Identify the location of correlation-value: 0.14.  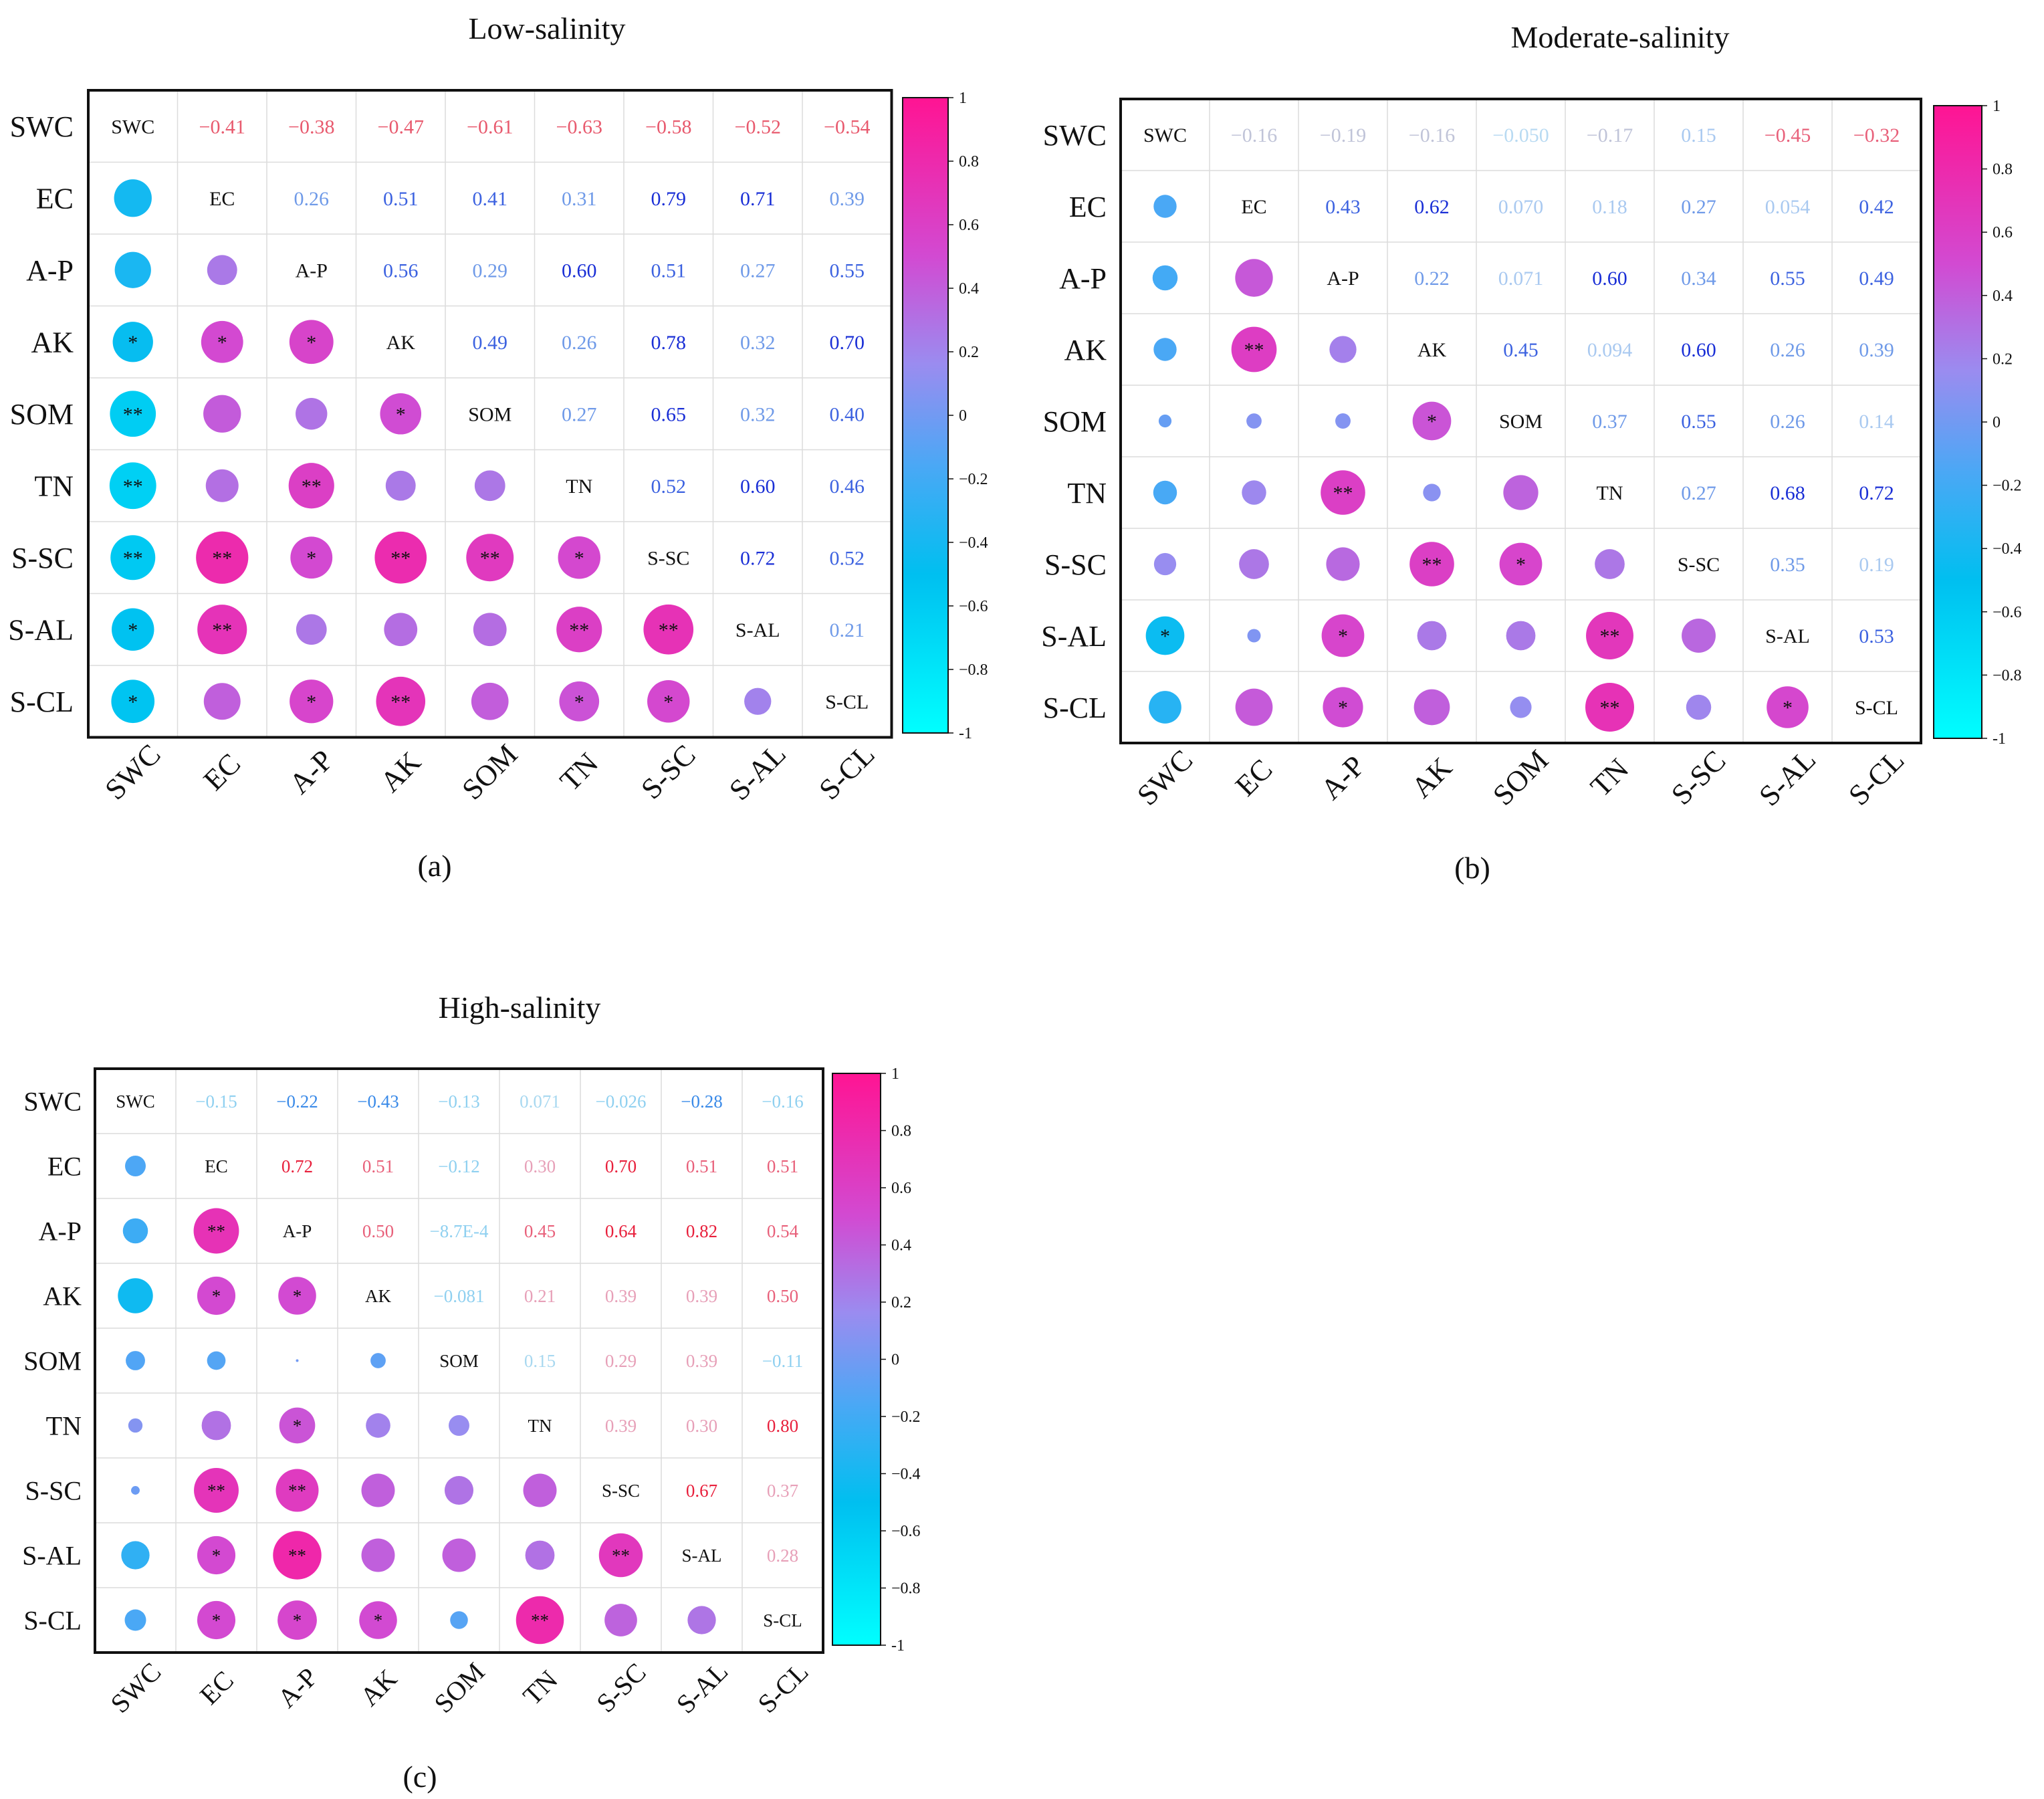
(1876, 422).